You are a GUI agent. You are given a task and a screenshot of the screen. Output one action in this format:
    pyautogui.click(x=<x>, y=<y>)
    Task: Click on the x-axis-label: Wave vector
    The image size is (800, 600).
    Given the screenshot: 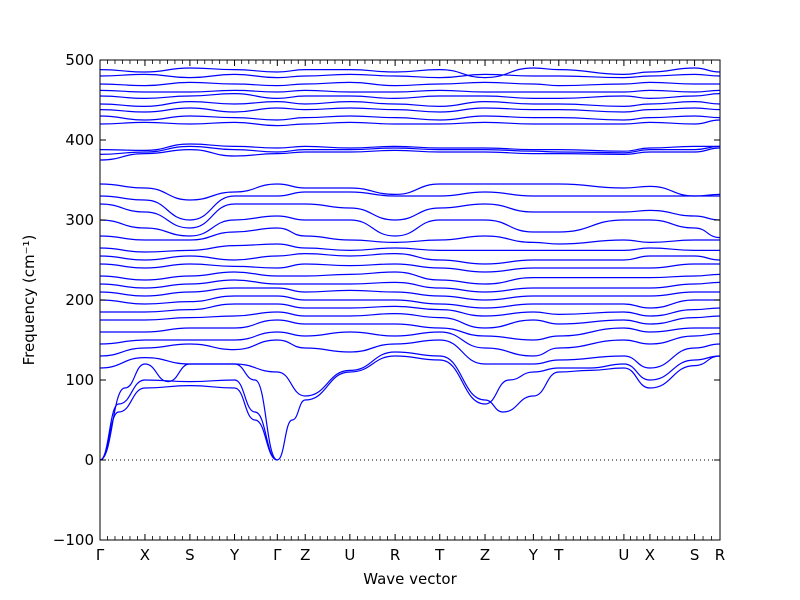 What is the action you would take?
    pyautogui.click(x=410, y=579)
    